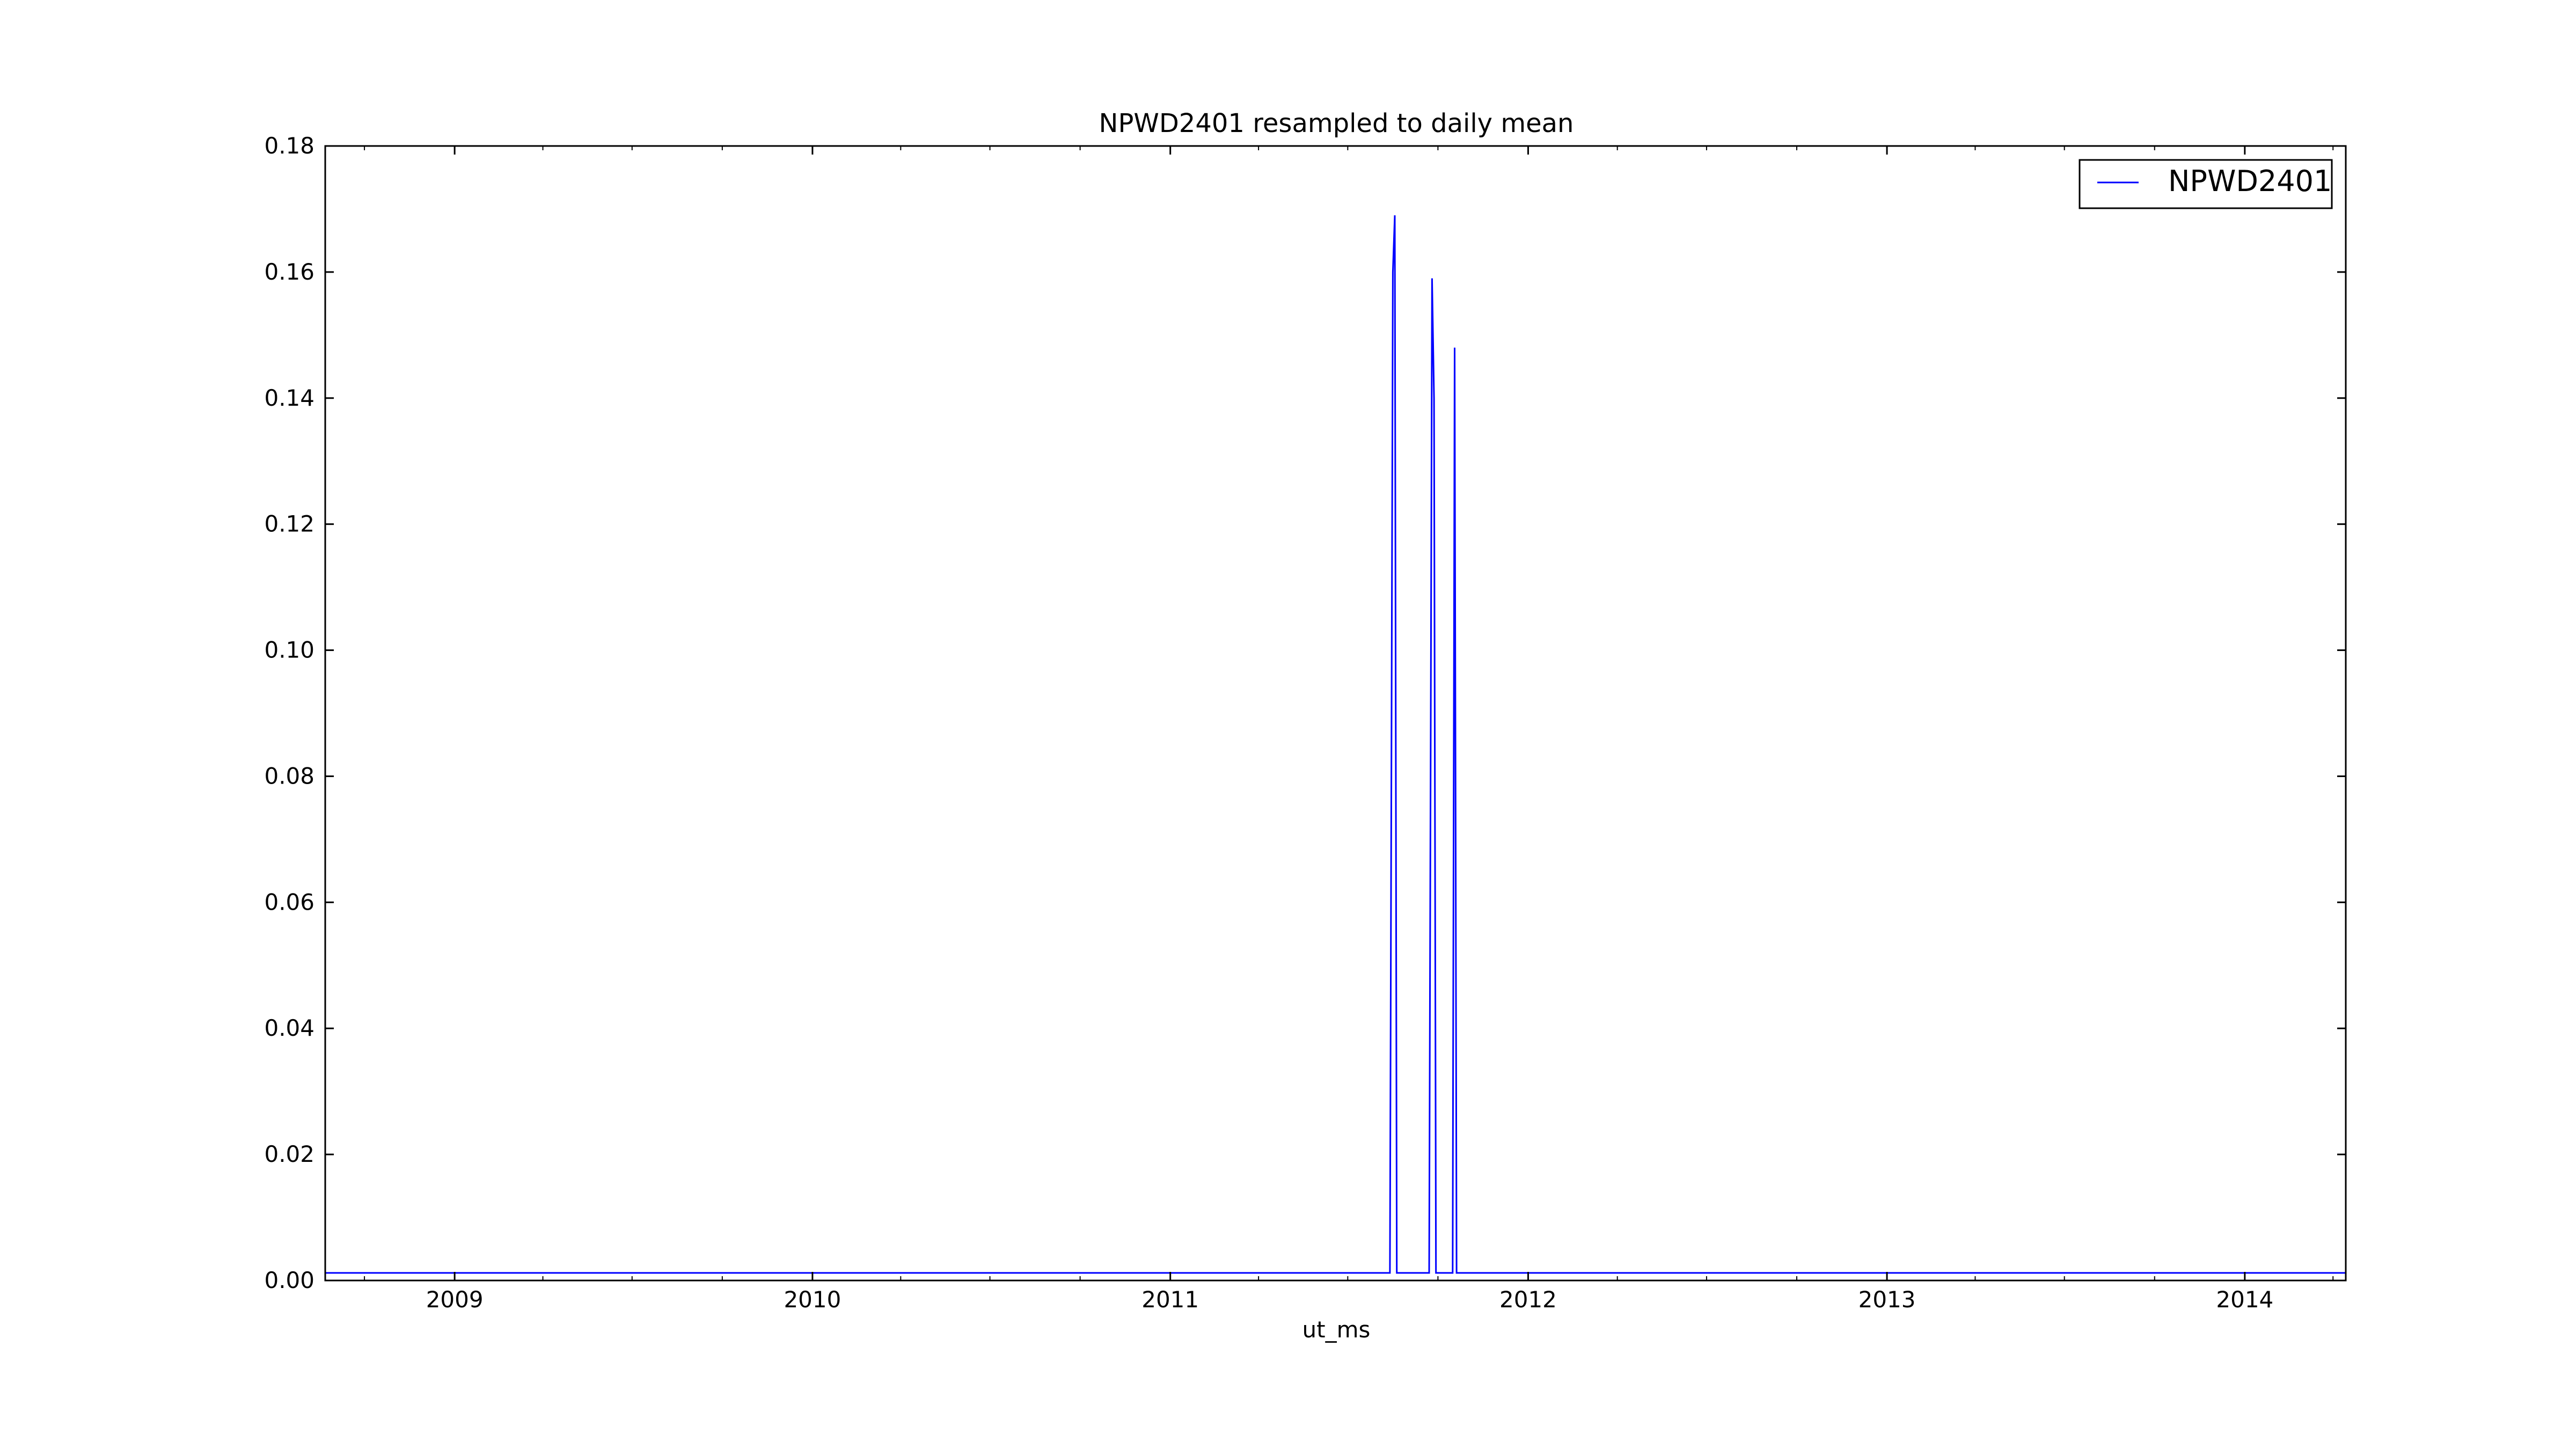 This screenshot has height=1449, width=2576. I want to click on legend-label: NPWD2401, so click(2250, 181).